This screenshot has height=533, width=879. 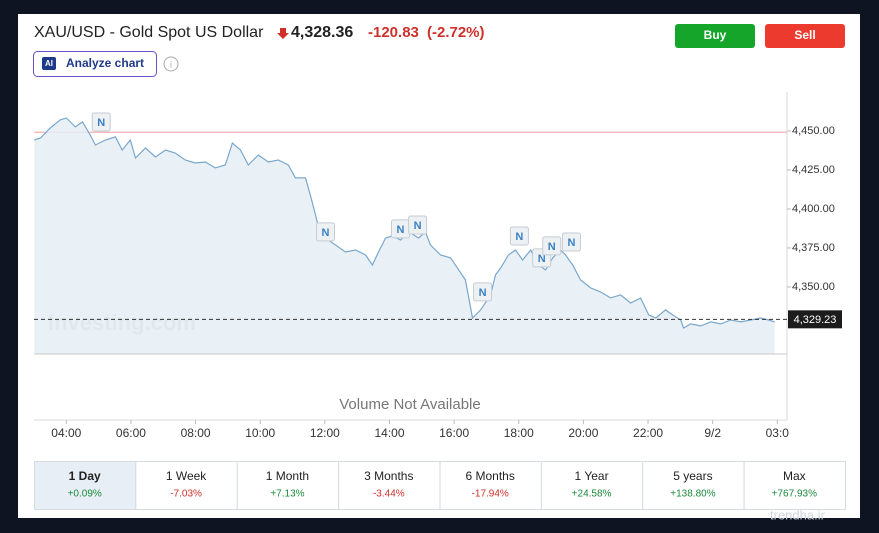 What do you see at coordinates (490, 476) in the screenshot?
I see `period-name: 6 Months` at bounding box center [490, 476].